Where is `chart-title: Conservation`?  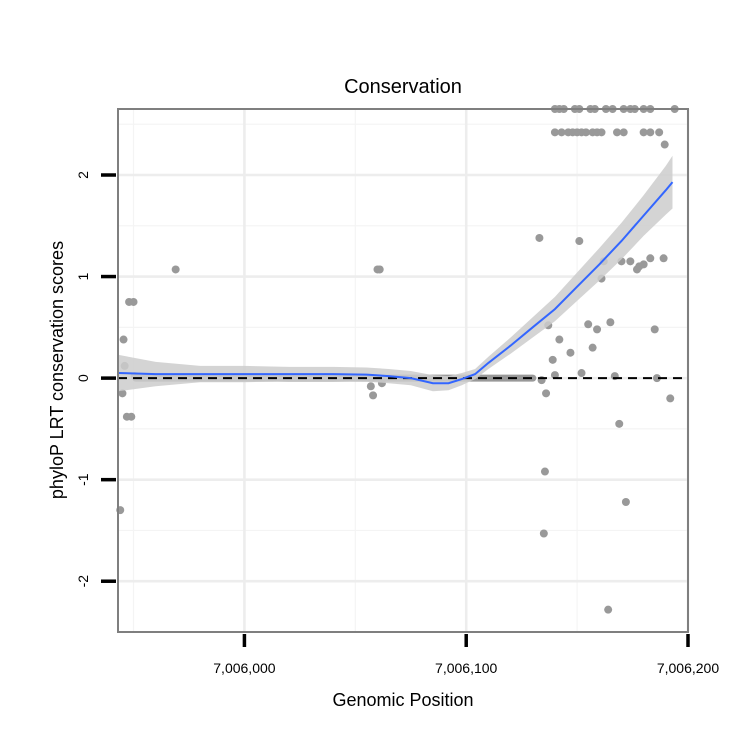
chart-title: Conservation is located at coordinates (403, 87).